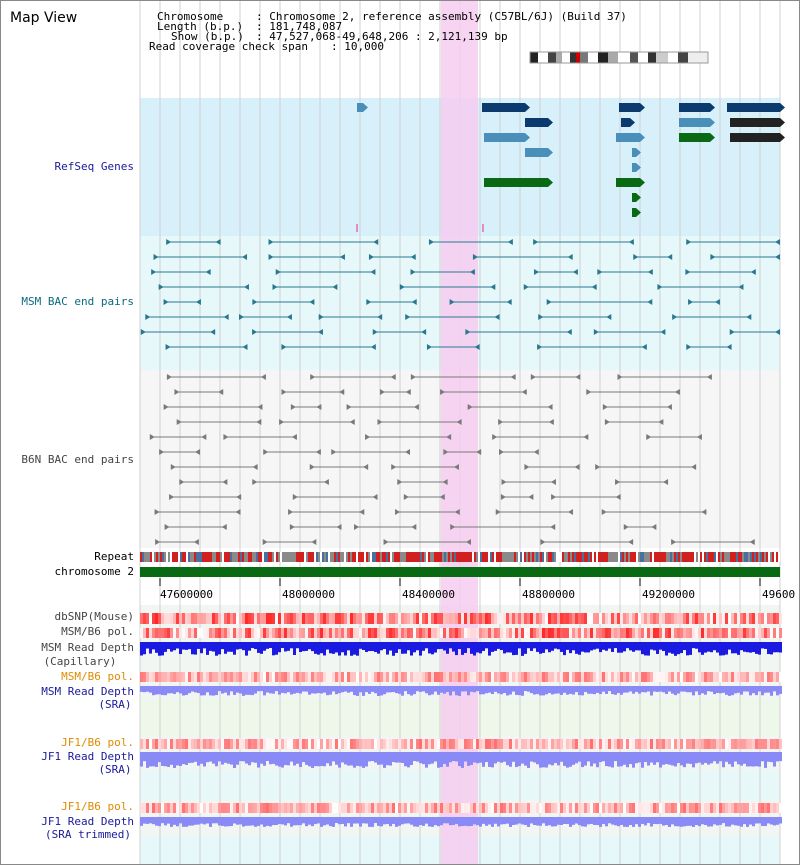 This screenshot has width=800, height=865. What do you see at coordinates (97, 631) in the screenshot?
I see `msm-b6-pol-track-label: MSM/B6 pol.` at bounding box center [97, 631].